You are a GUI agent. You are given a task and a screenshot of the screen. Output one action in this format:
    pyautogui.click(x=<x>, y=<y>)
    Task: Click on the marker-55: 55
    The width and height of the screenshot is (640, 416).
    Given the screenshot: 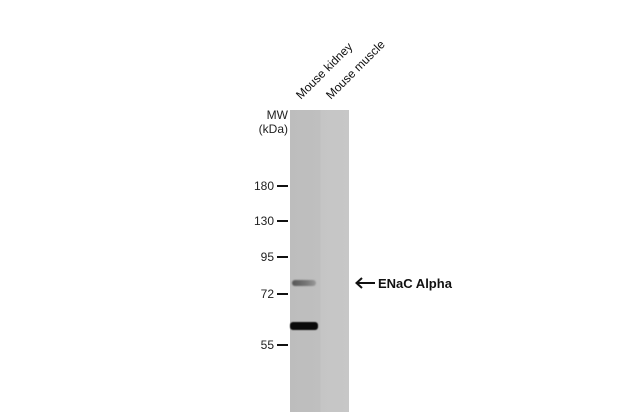 What is the action you would take?
    pyautogui.click(x=264, y=345)
    